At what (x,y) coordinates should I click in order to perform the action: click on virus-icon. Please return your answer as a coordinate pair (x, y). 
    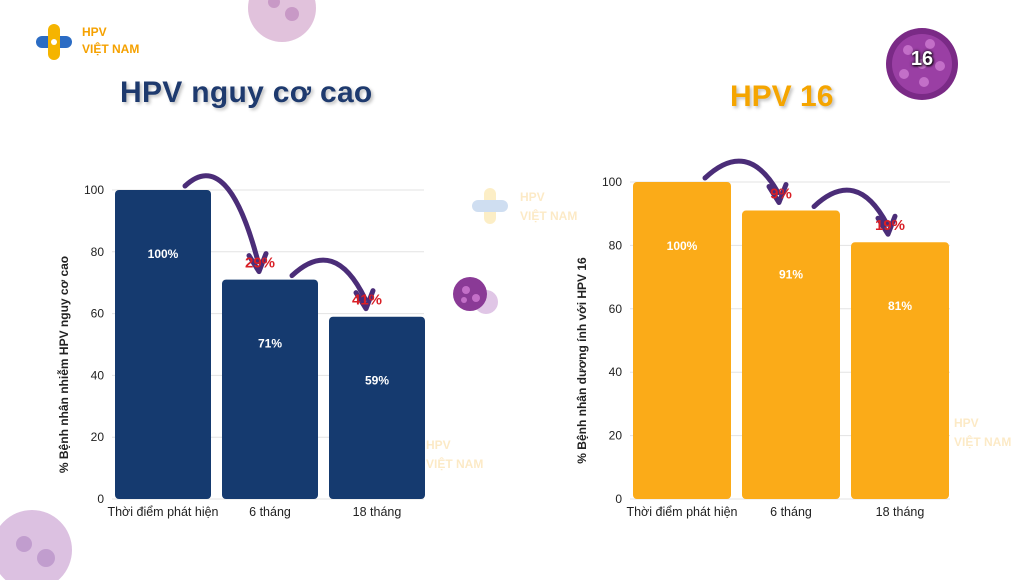
    Looking at the image, I should click on (922, 64).